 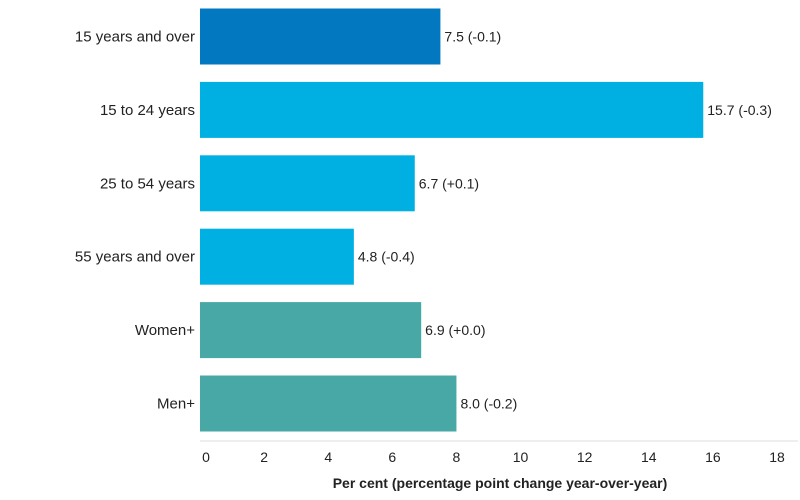 What do you see at coordinates (165, 330) in the screenshot?
I see `category-label: Women+` at bounding box center [165, 330].